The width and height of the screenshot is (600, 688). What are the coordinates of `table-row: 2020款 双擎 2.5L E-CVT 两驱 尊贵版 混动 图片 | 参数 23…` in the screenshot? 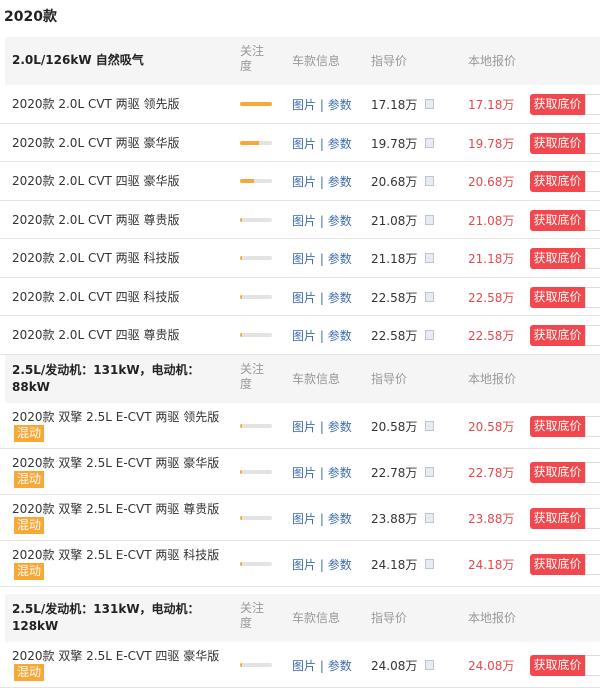 It's located at (300, 518).